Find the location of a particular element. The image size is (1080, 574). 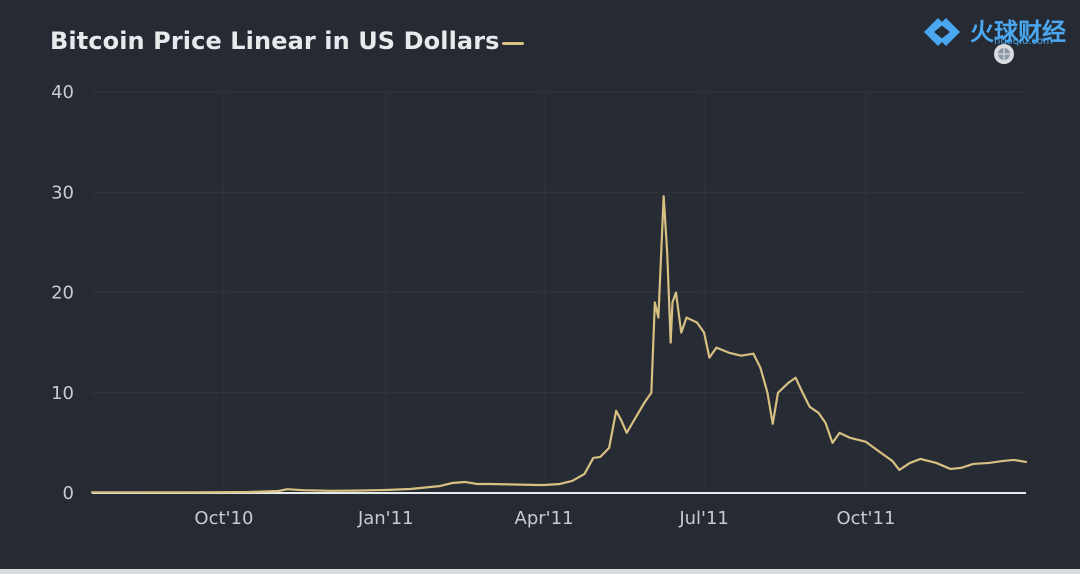

watermark-url: huoqiu.com is located at coordinates (1023, 41).